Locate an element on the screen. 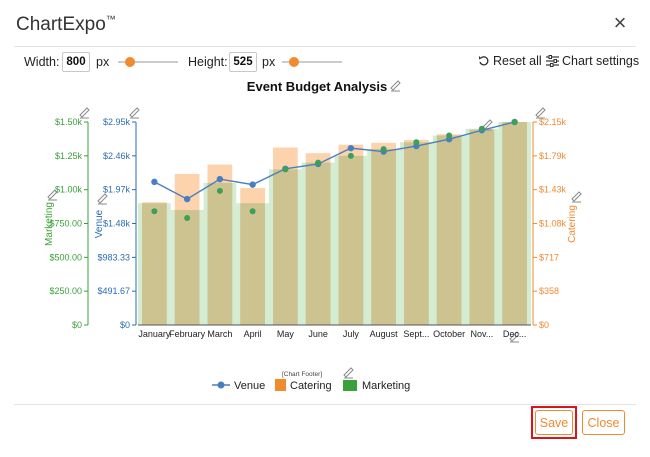 The width and height of the screenshot is (650, 457). marketing-tick-label: $250.00 is located at coordinates (65, 291).